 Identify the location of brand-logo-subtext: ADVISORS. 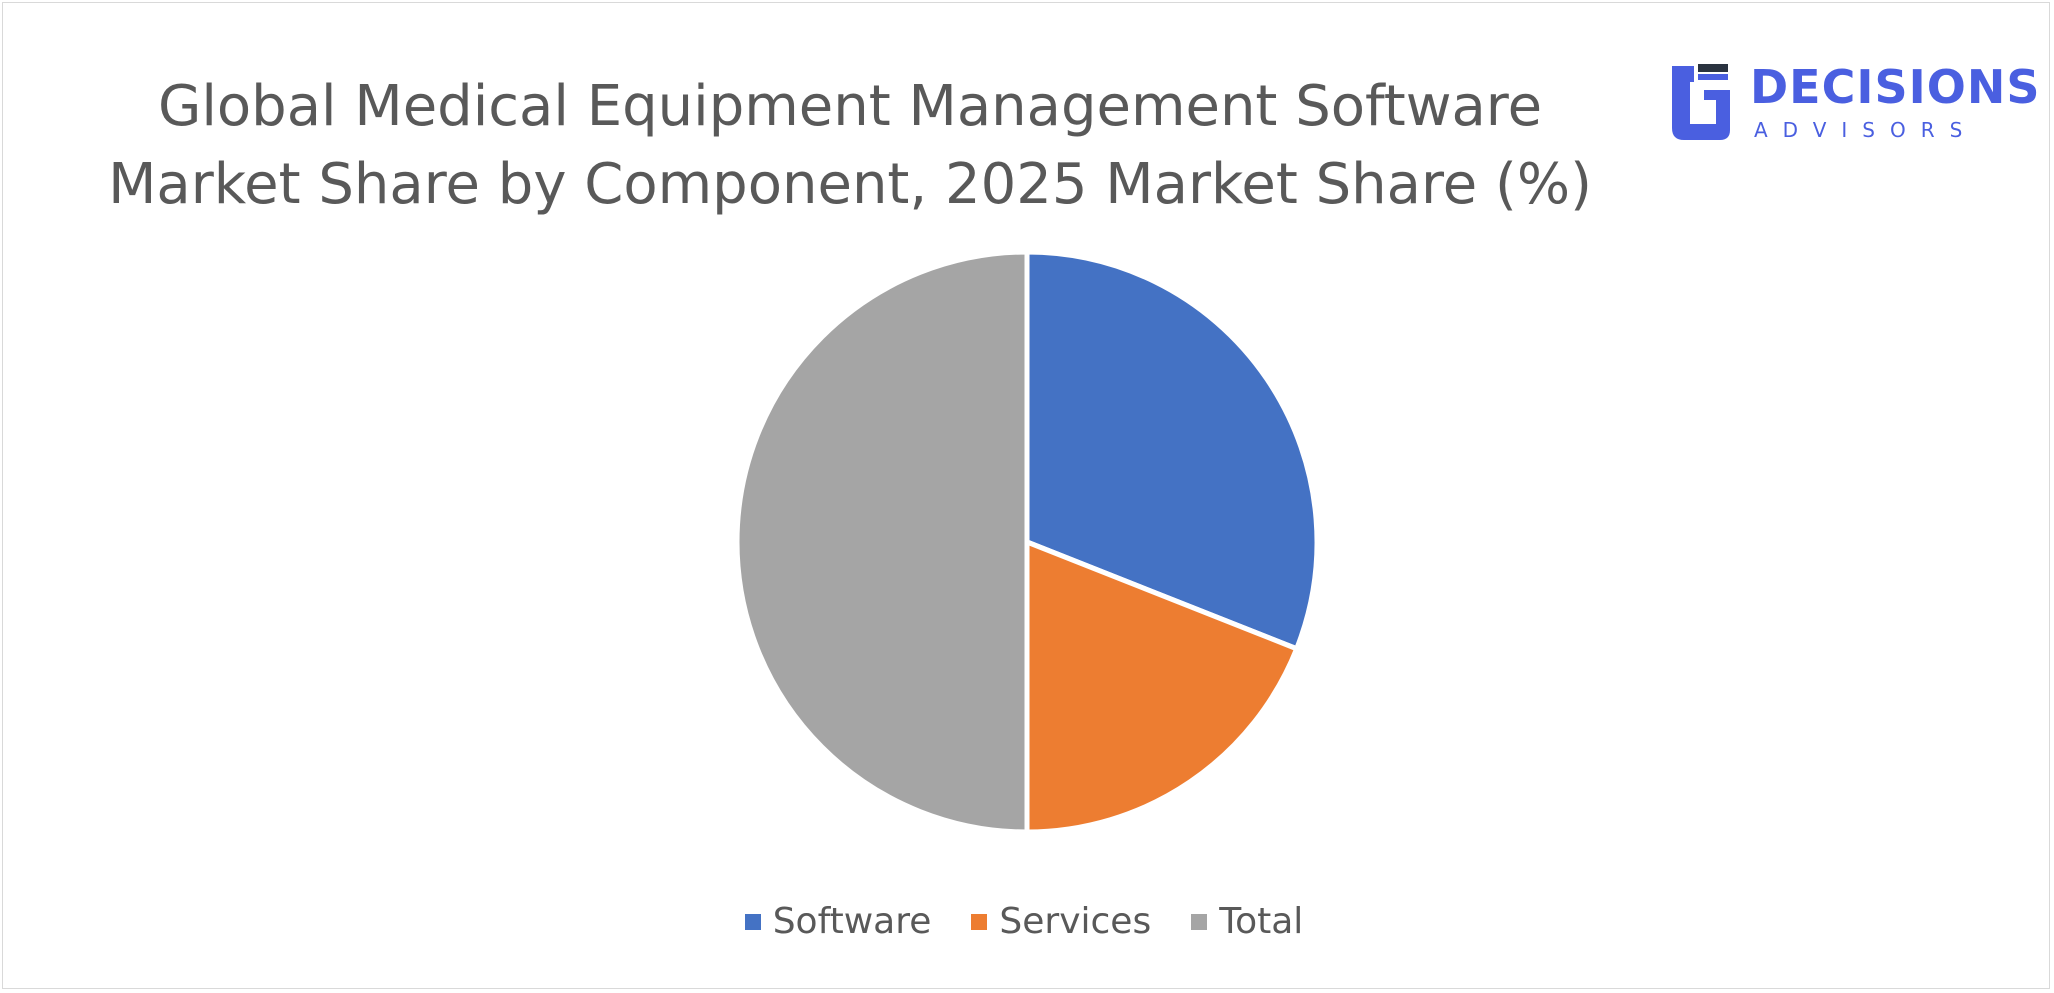
(1866, 130).